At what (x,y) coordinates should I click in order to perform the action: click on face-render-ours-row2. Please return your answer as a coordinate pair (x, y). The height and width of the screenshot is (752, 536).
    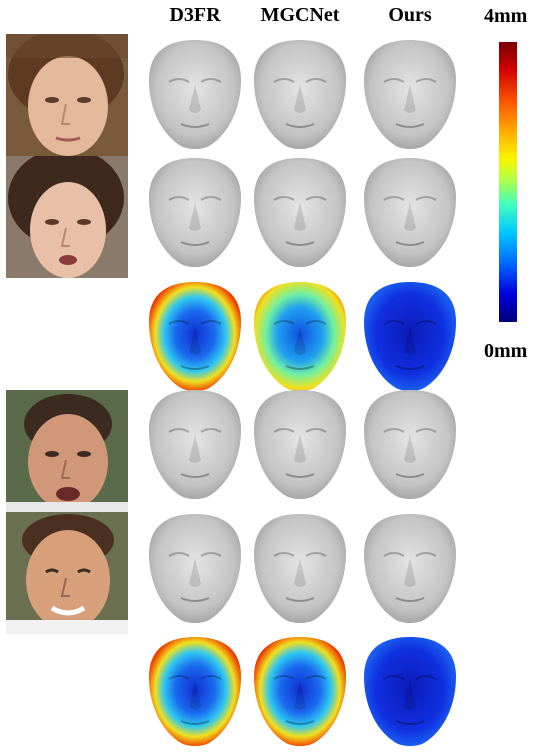
    Looking at the image, I should click on (410, 212).